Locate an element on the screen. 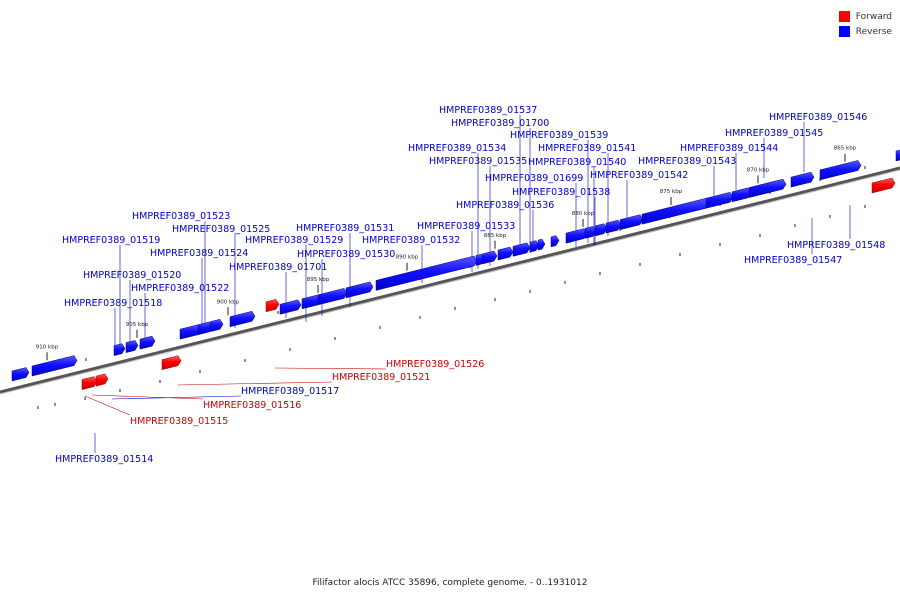 This screenshot has width=900, height=600. gene-label-17: HMPREF0389_01532 is located at coordinates (411, 240).